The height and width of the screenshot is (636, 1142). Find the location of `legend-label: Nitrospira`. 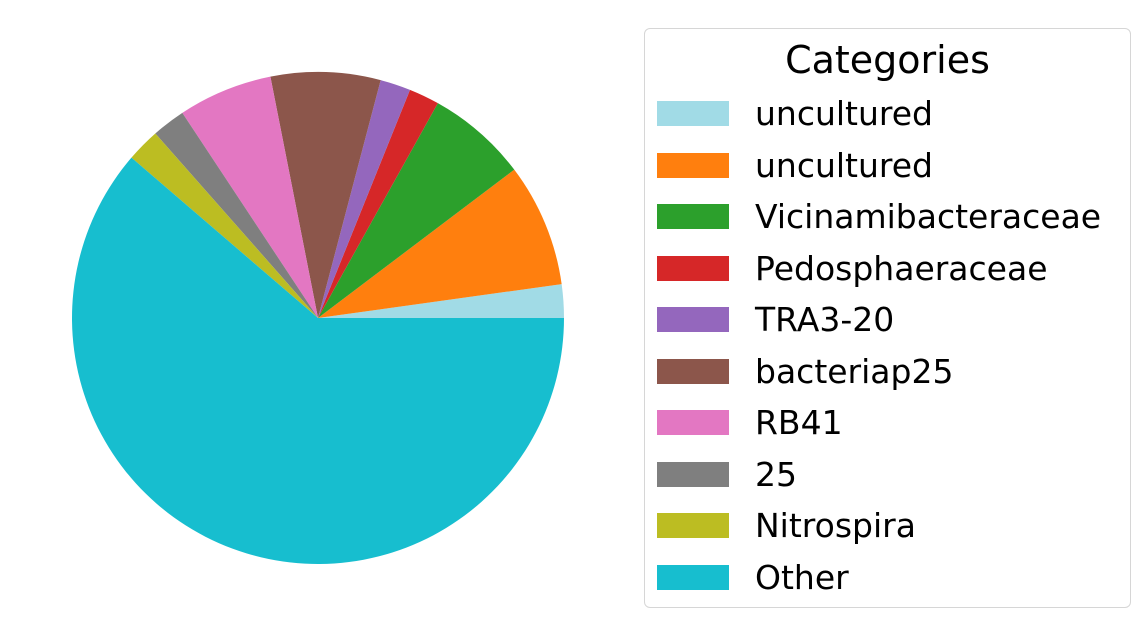

legend-label: Nitrospira is located at coordinates (835, 525).